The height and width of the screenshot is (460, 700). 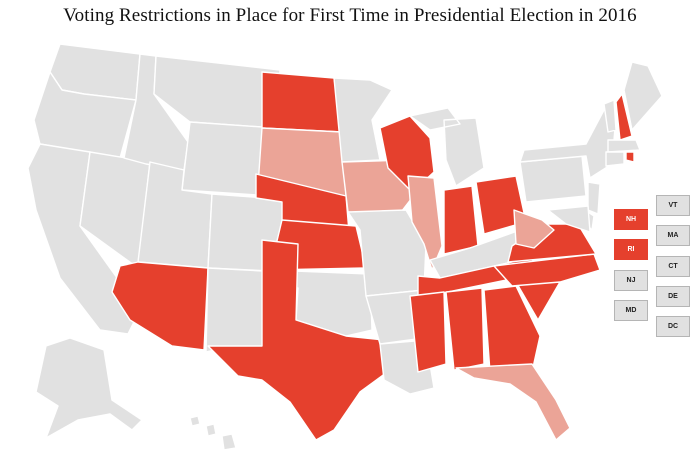 I want to click on state-pennsylvania, so click(x=553, y=179).